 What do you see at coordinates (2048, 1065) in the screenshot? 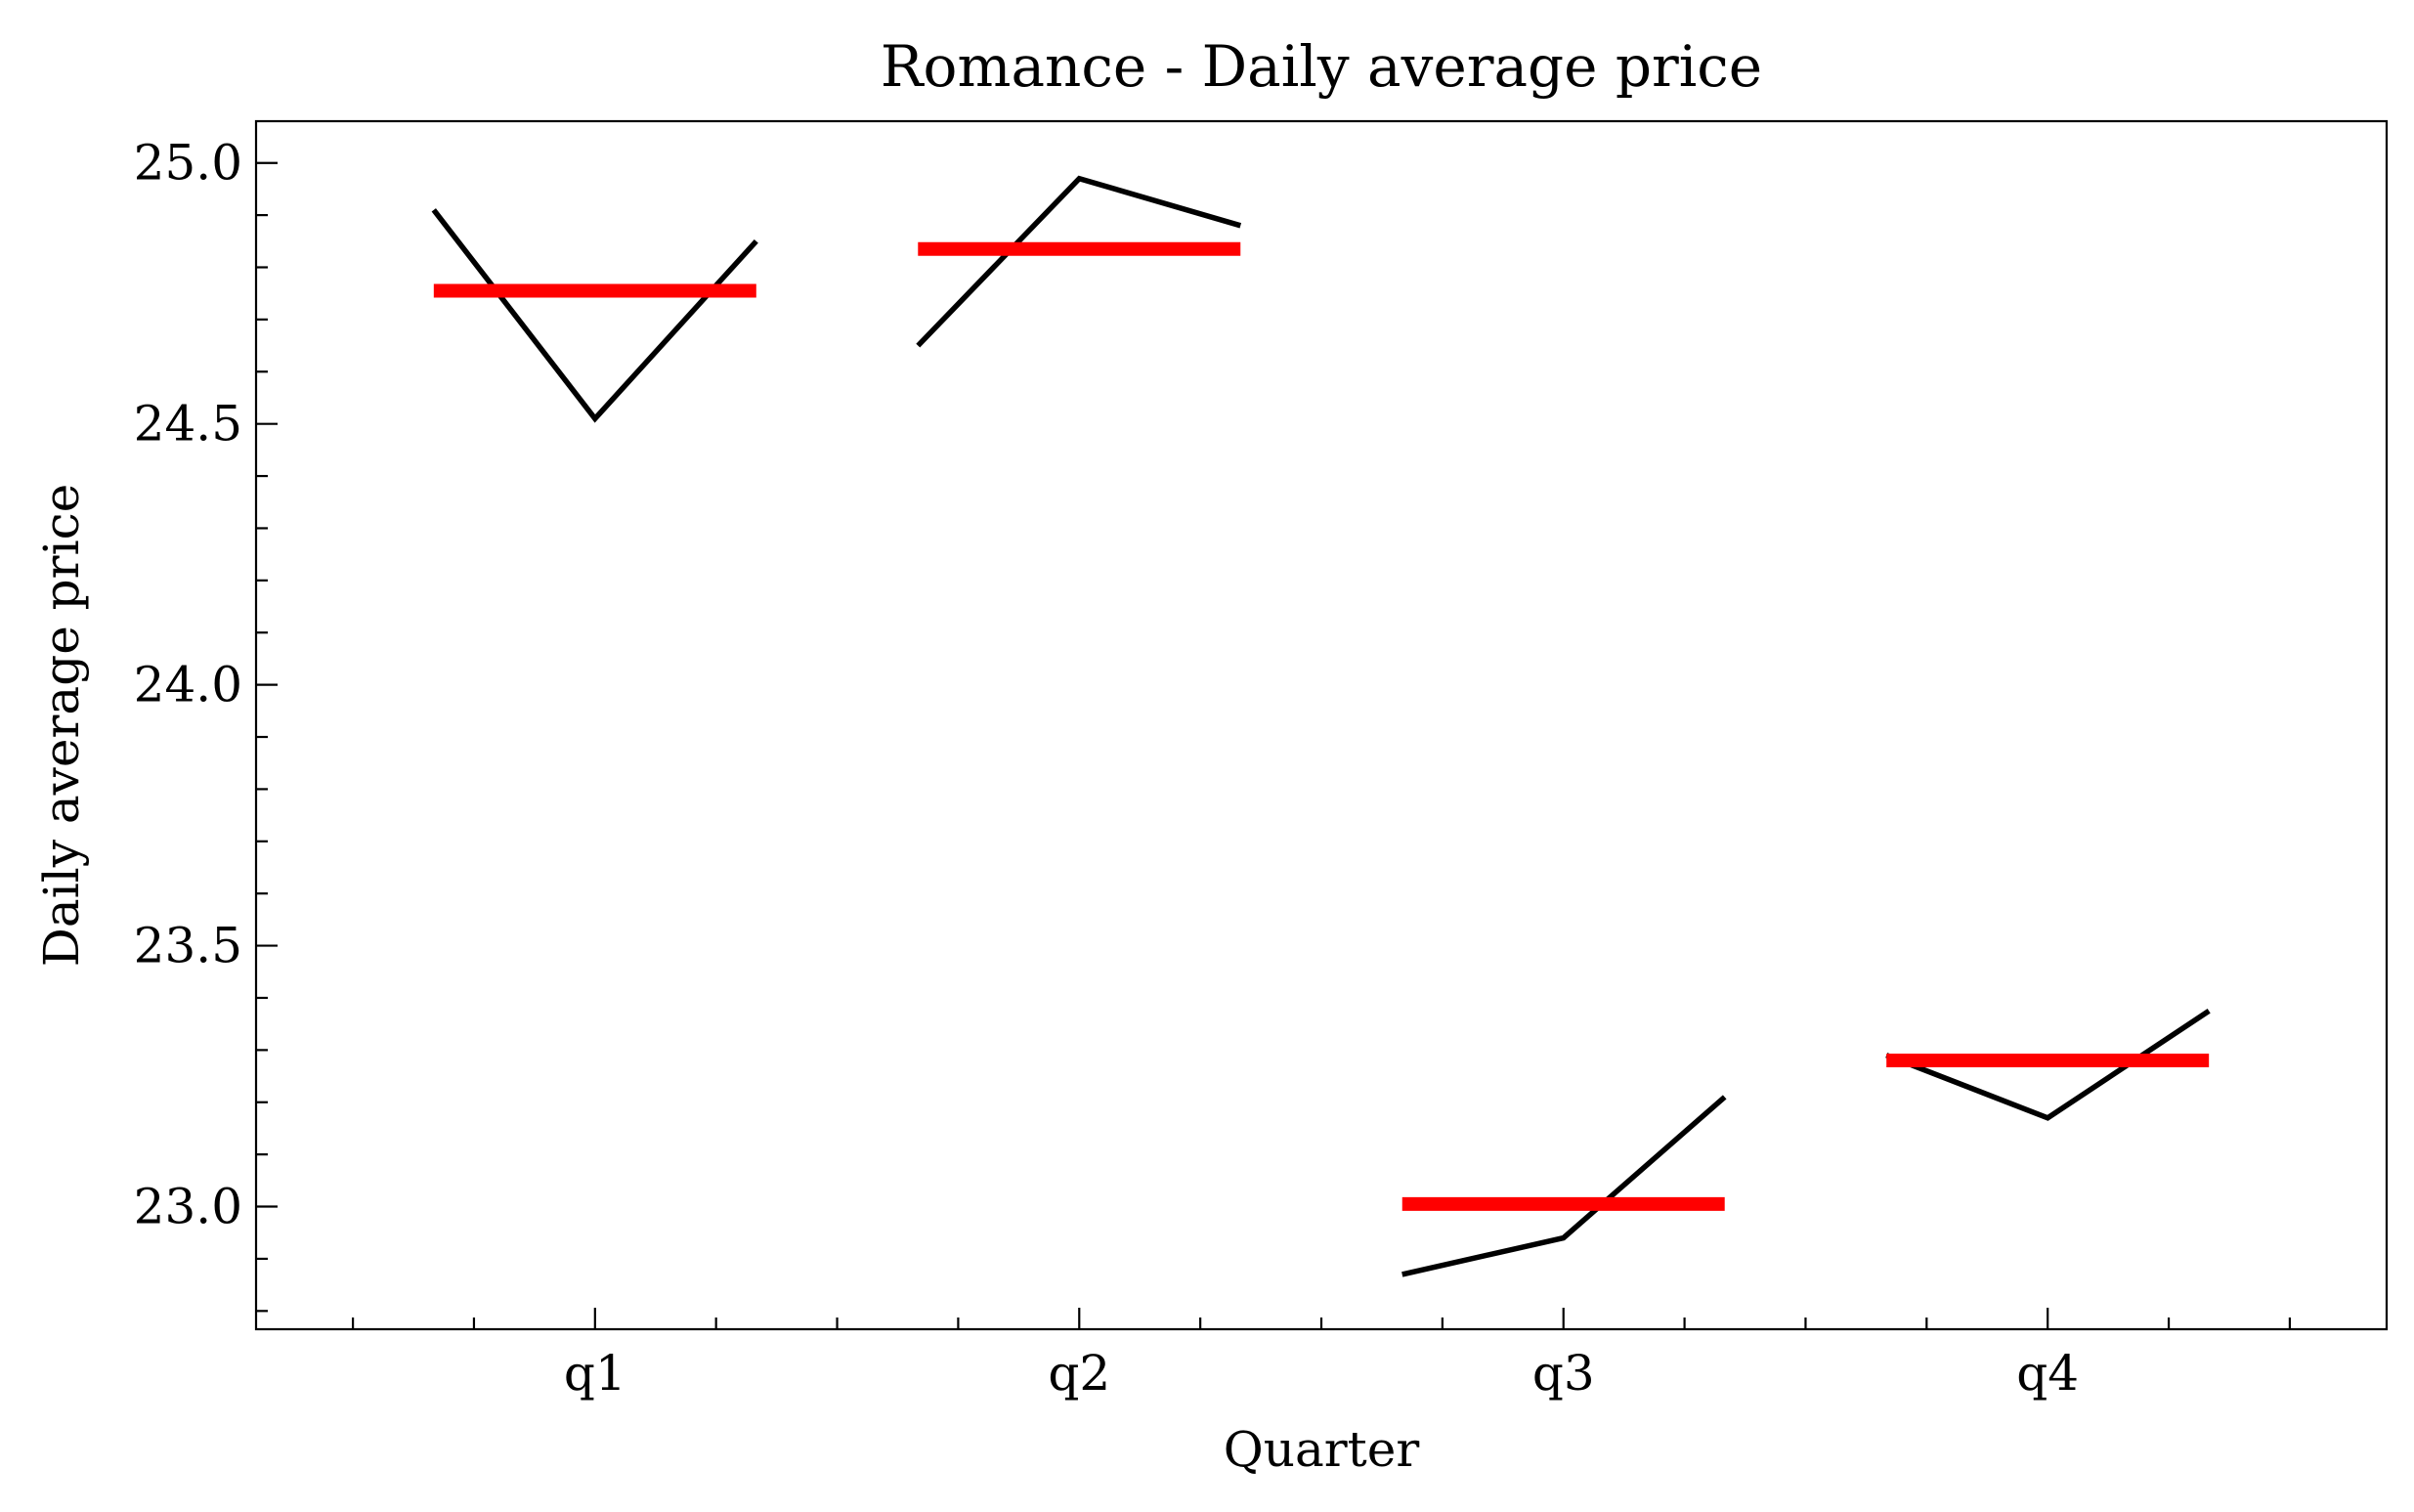
I see `price-line-q4` at bounding box center [2048, 1065].